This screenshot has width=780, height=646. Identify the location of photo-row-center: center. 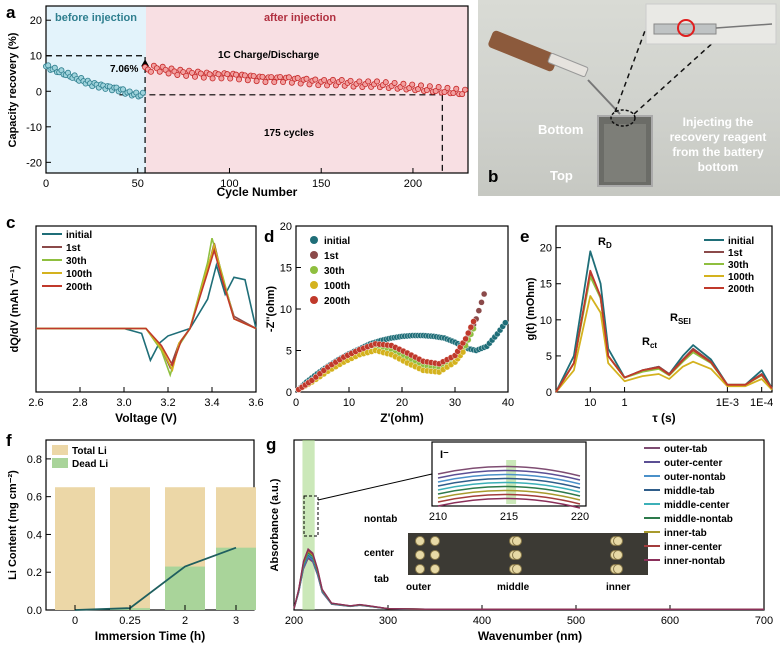
(379, 553).